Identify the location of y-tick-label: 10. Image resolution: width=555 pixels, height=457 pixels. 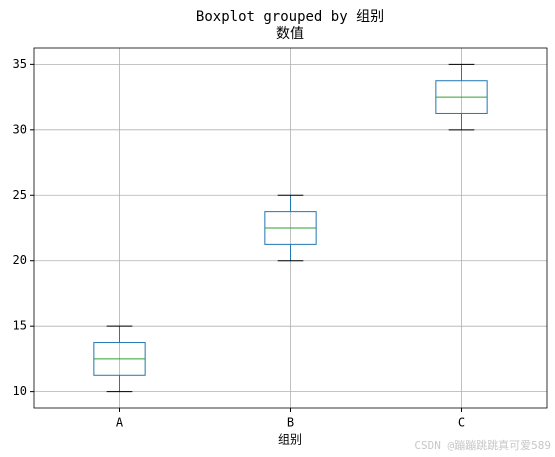
(20, 391).